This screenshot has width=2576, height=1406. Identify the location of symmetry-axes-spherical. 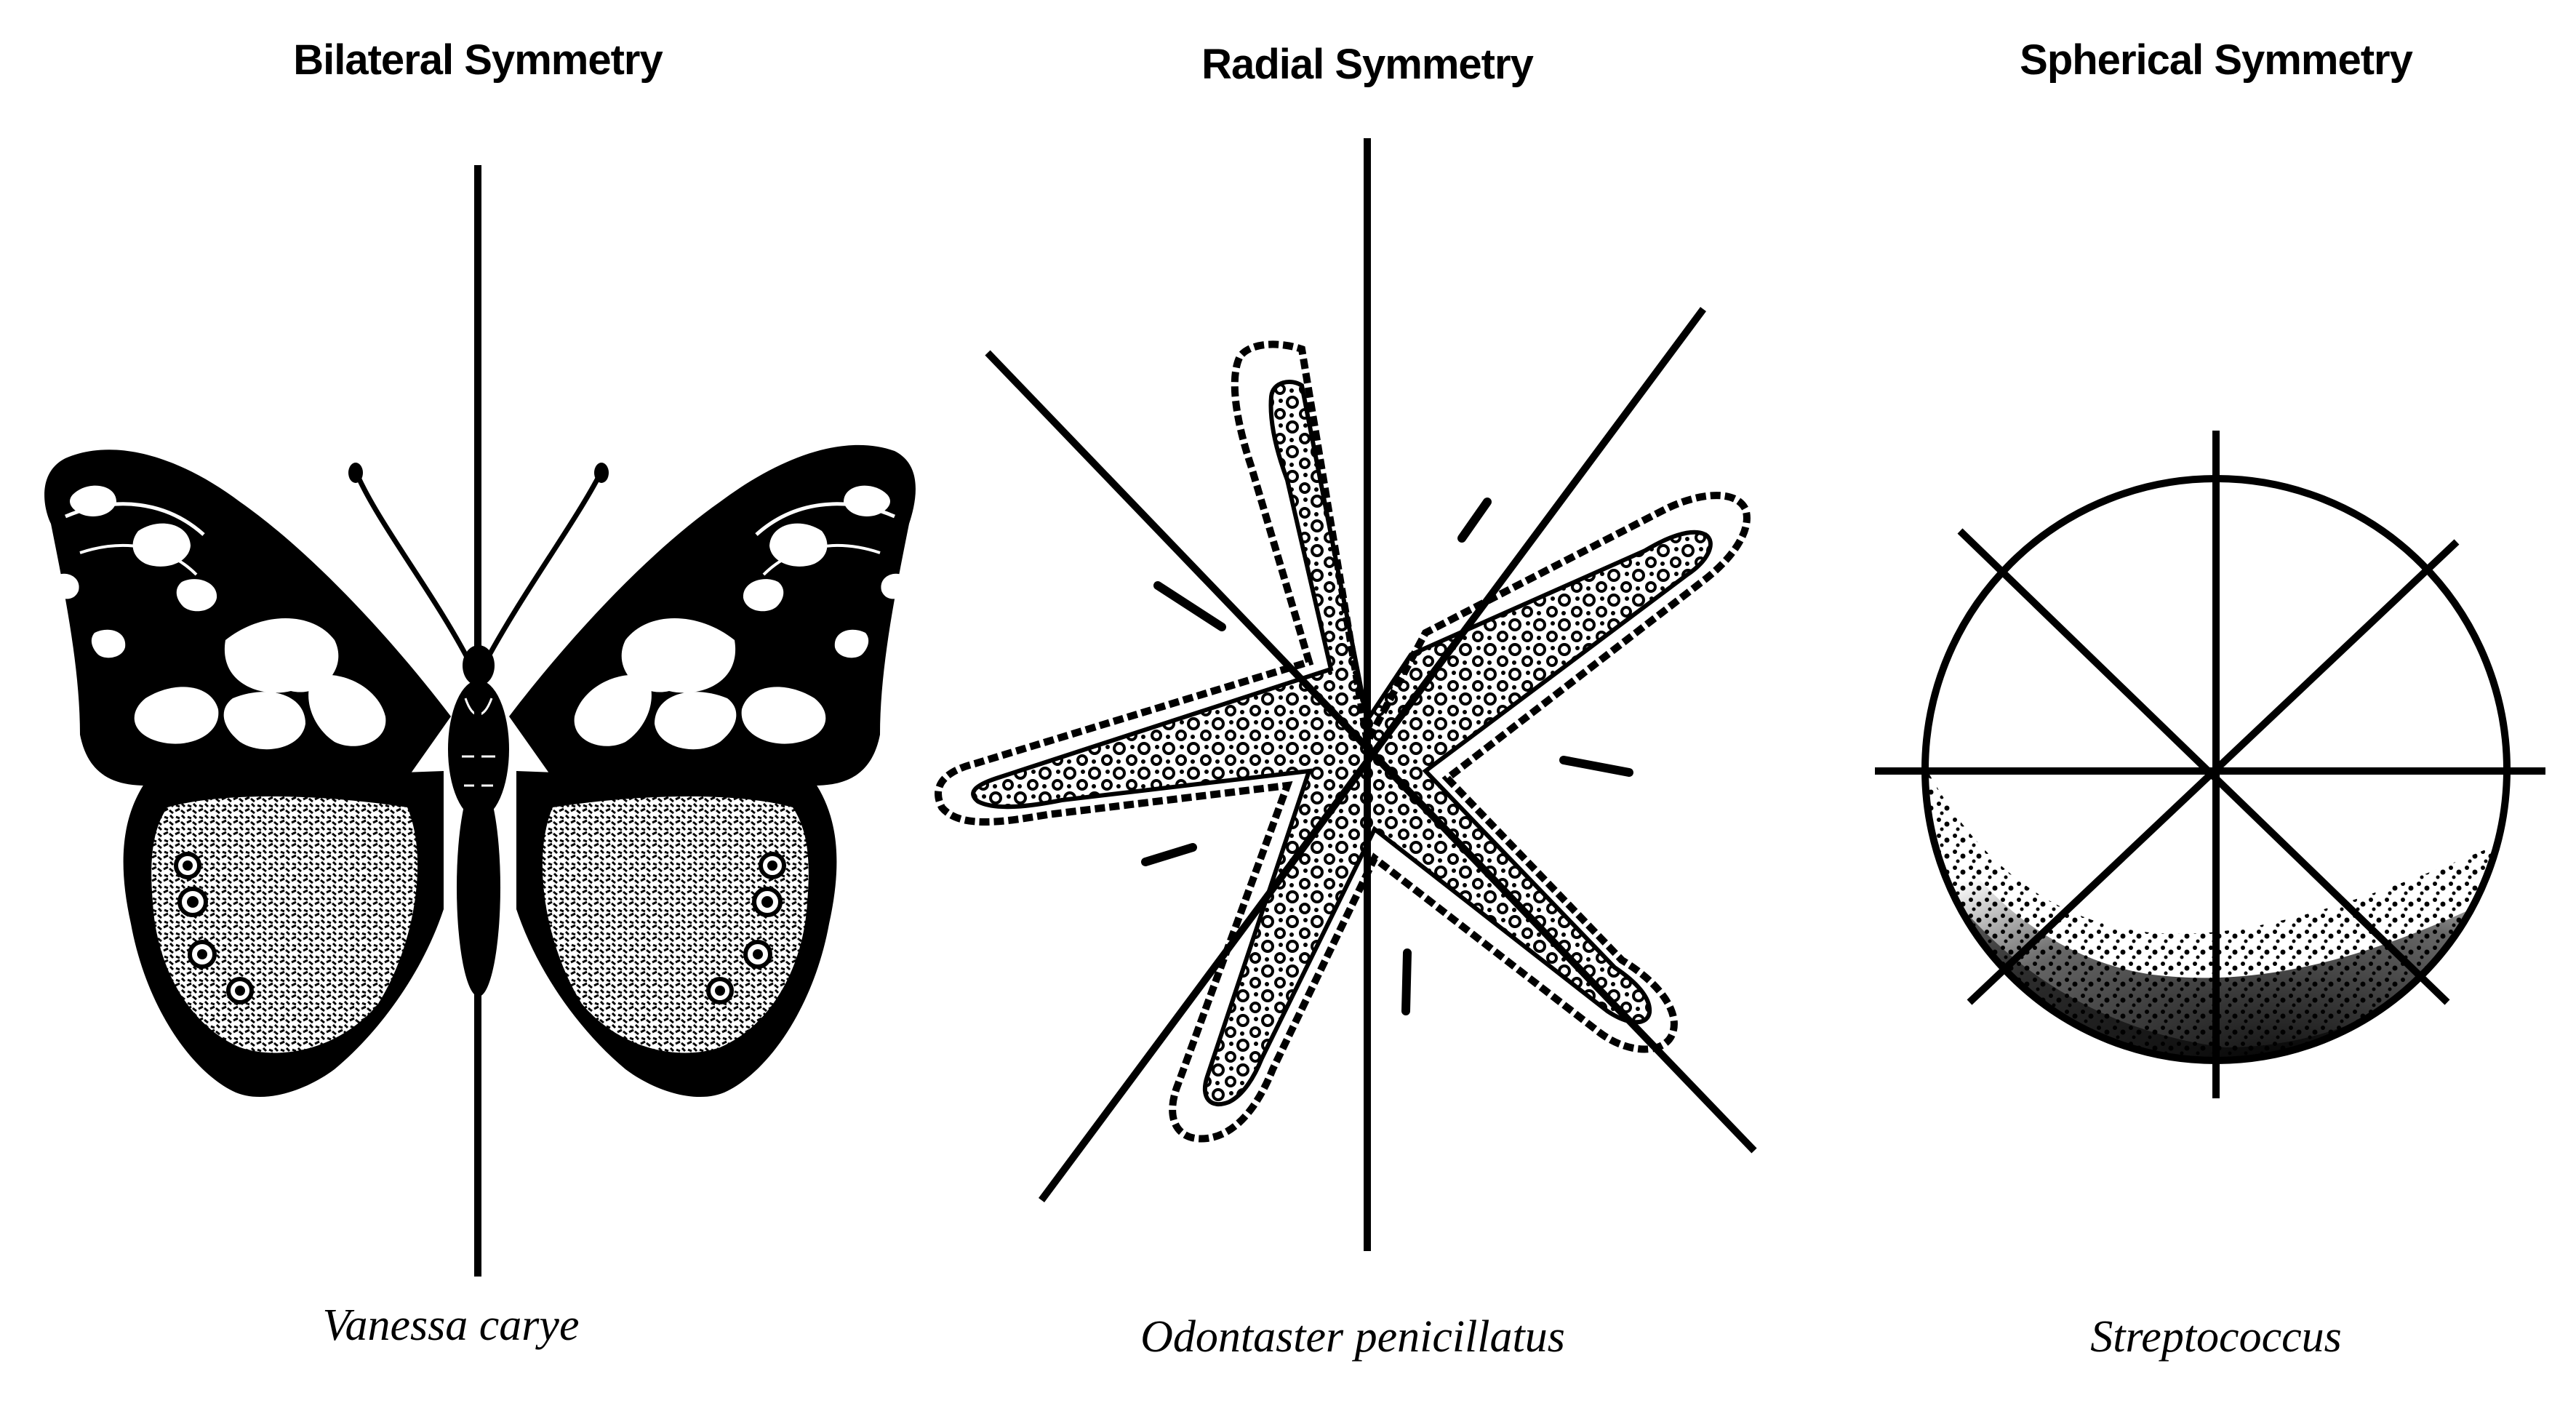
(2210, 764).